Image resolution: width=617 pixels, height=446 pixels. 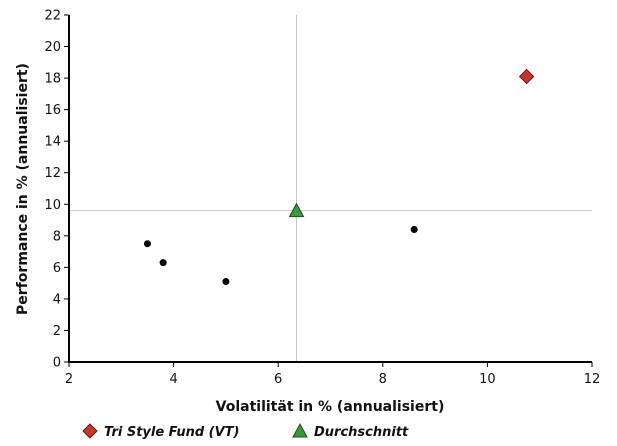 What do you see at coordinates (245, 431) in the screenshot?
I see `legend: Tri Style Fund (VT) Durchschnitt` at bounding box center [245, 431].